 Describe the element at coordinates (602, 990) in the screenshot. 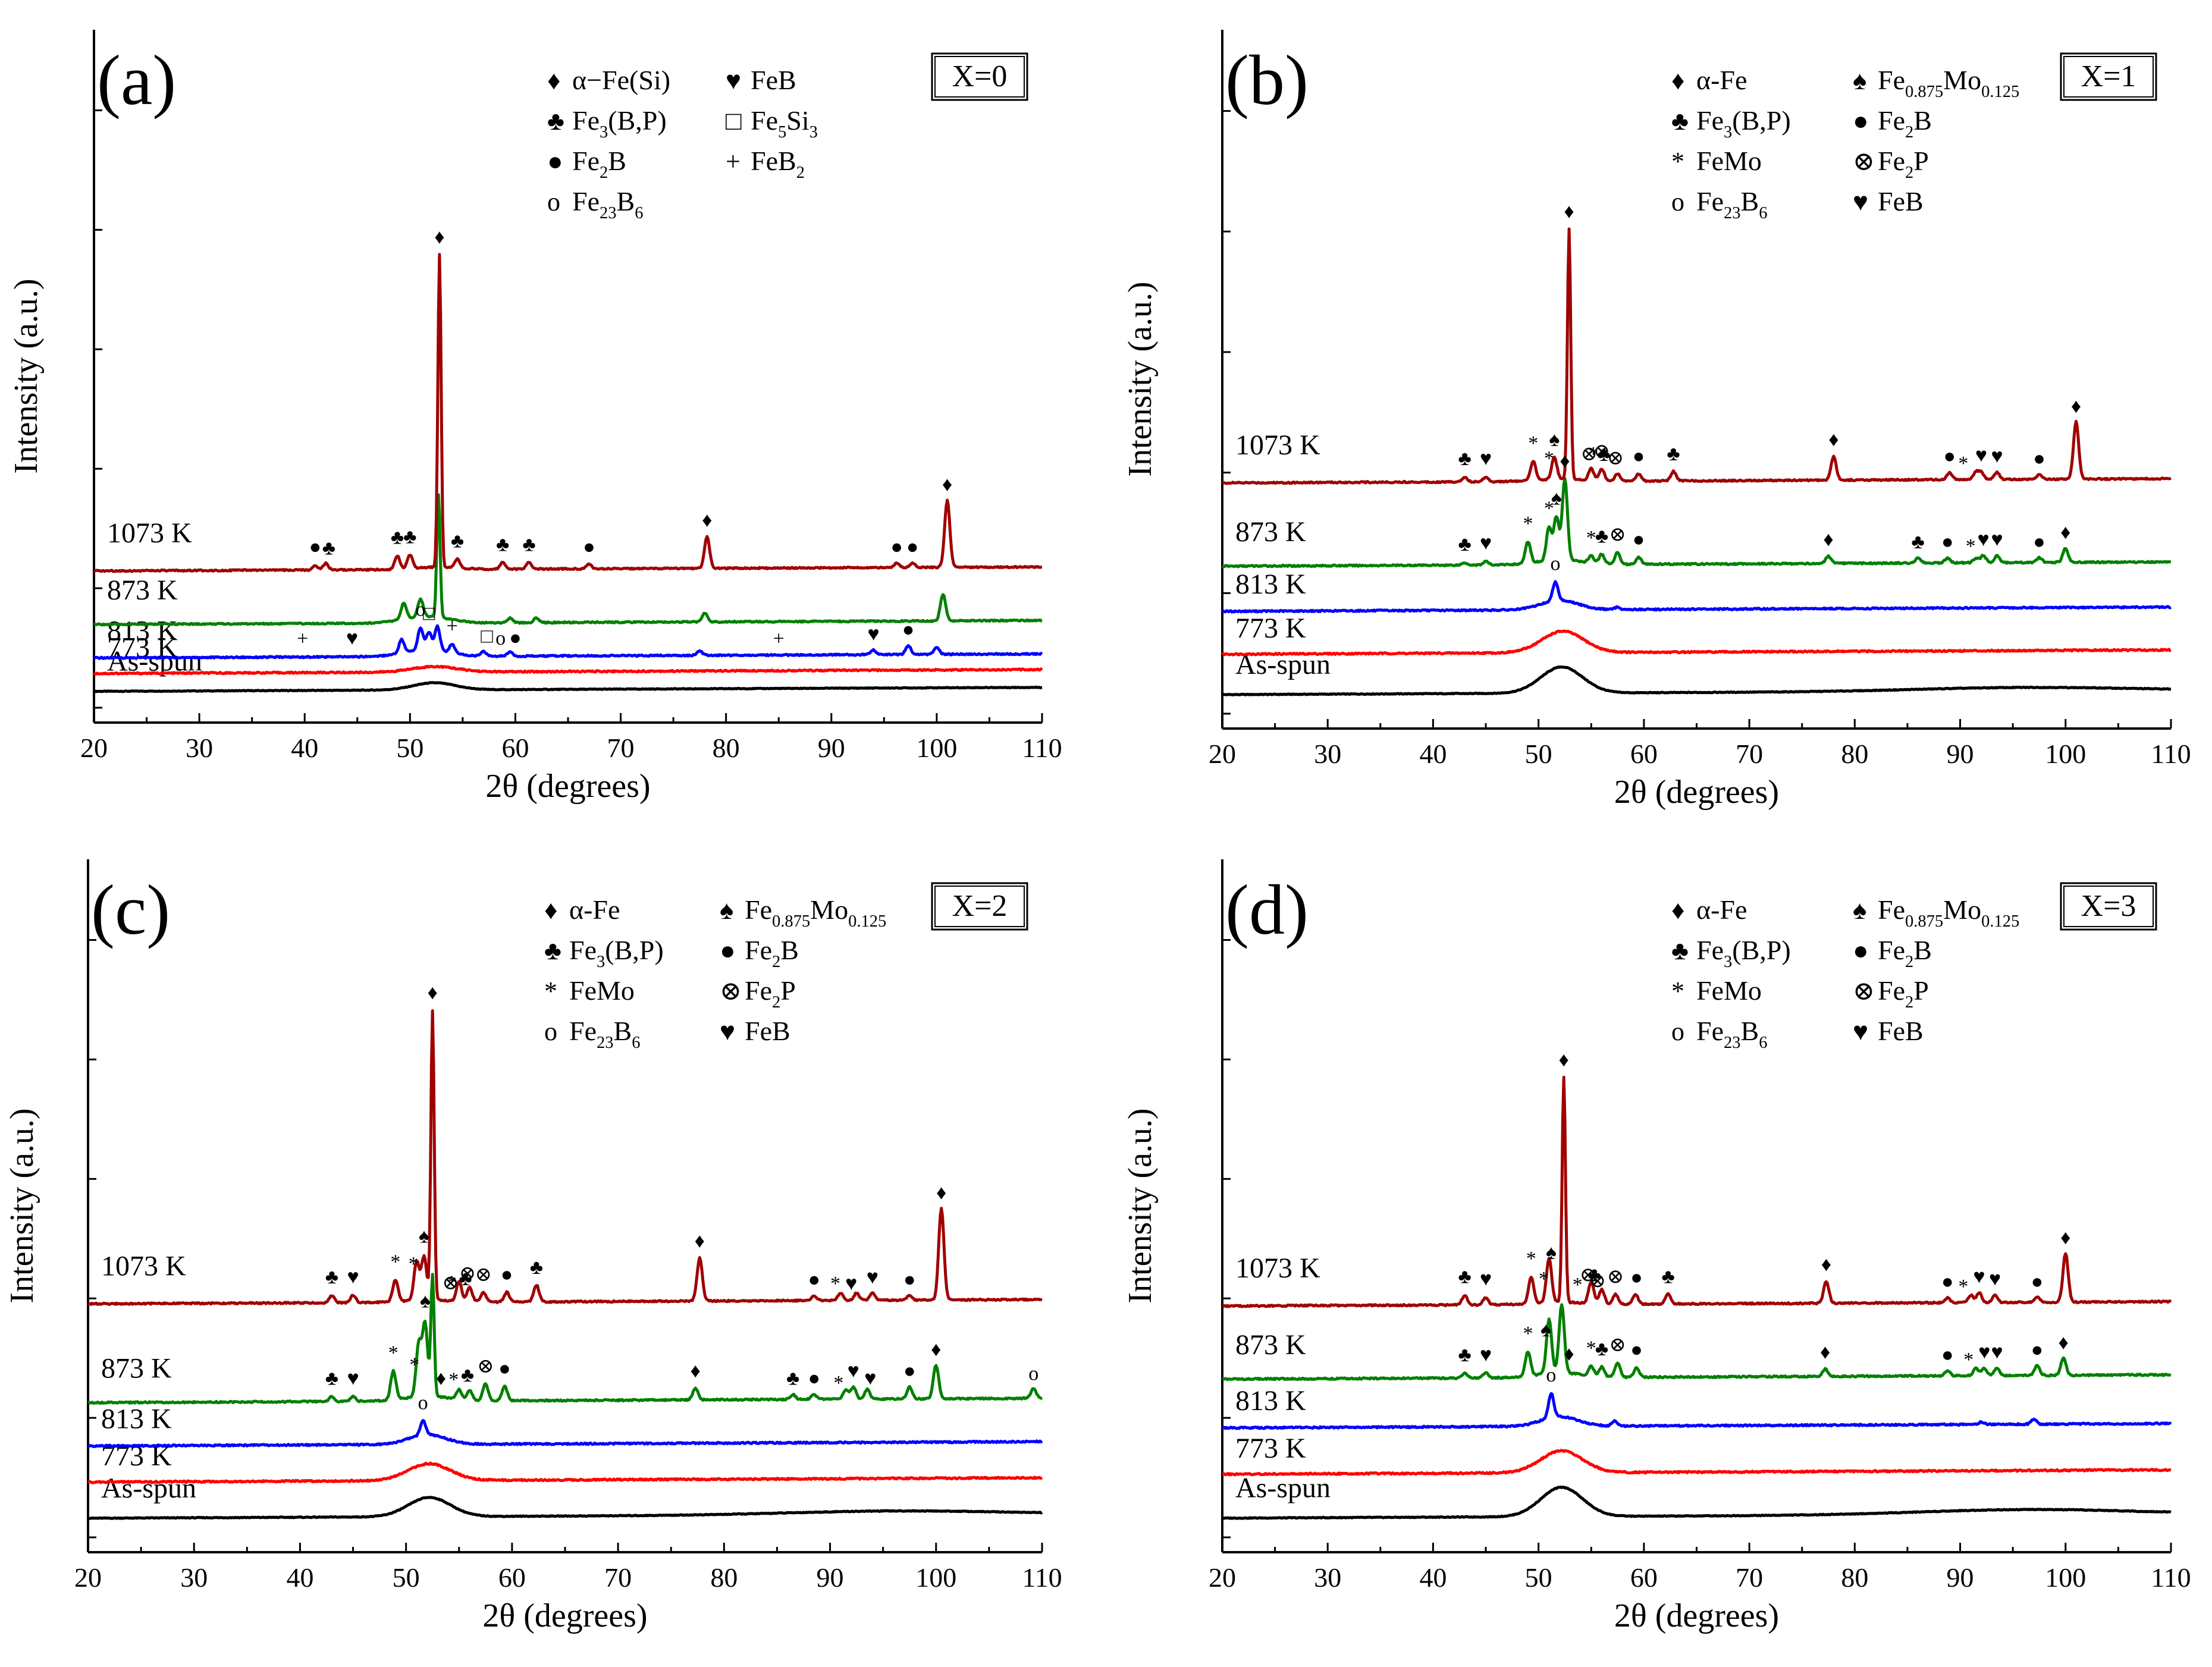

I see `legend-label: FeMo` at that location.